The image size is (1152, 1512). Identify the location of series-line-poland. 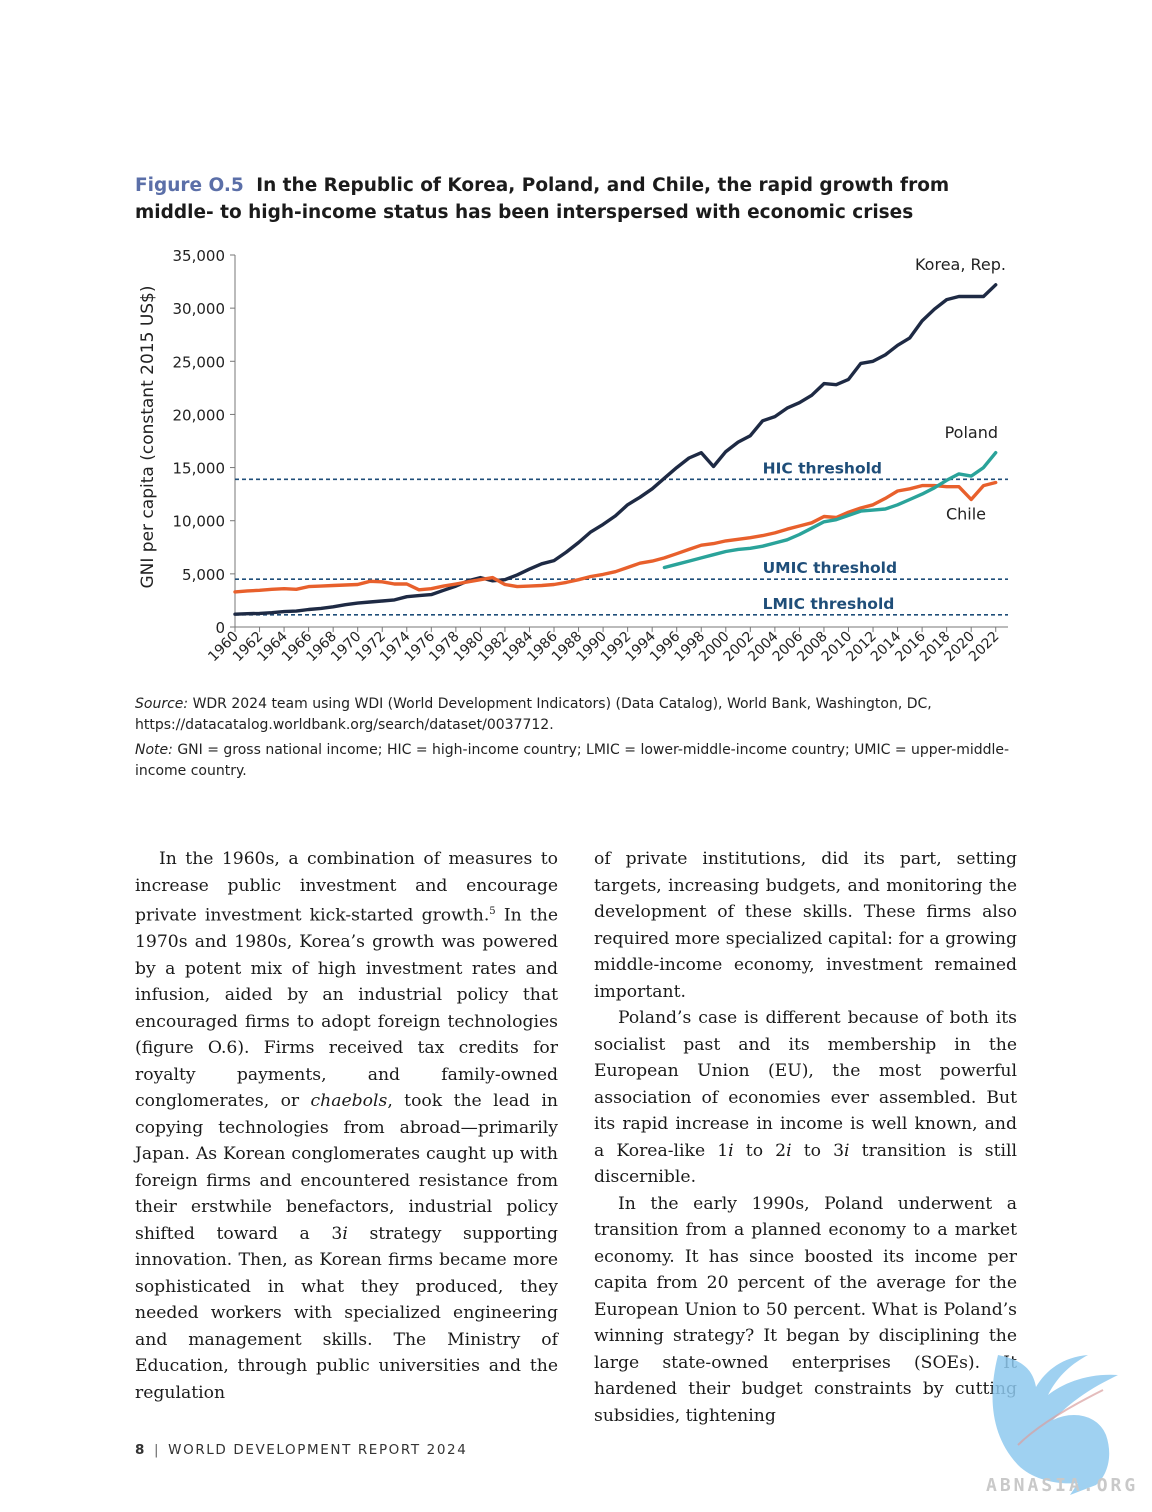
(830, 510).